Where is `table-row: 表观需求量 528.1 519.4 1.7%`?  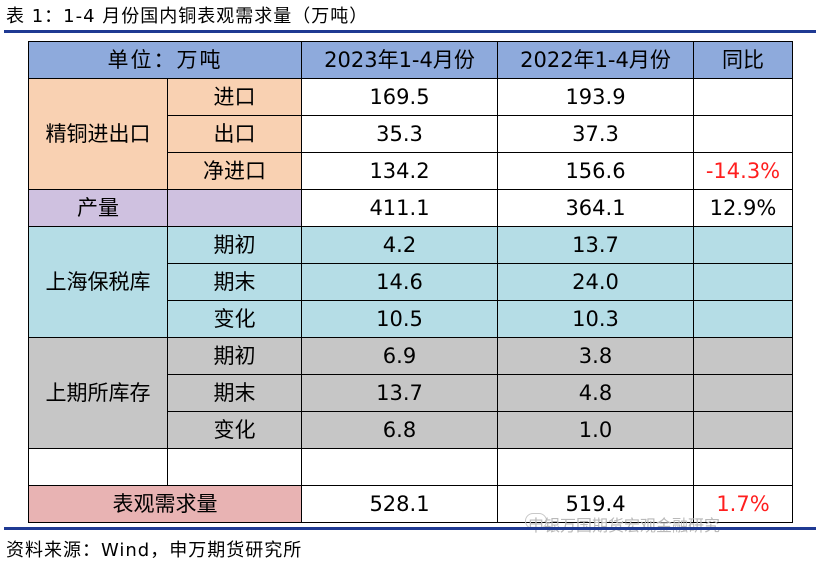
table-row: 表观需求量 528.1 519.4 1.7% is located at coordinates (410, 504).